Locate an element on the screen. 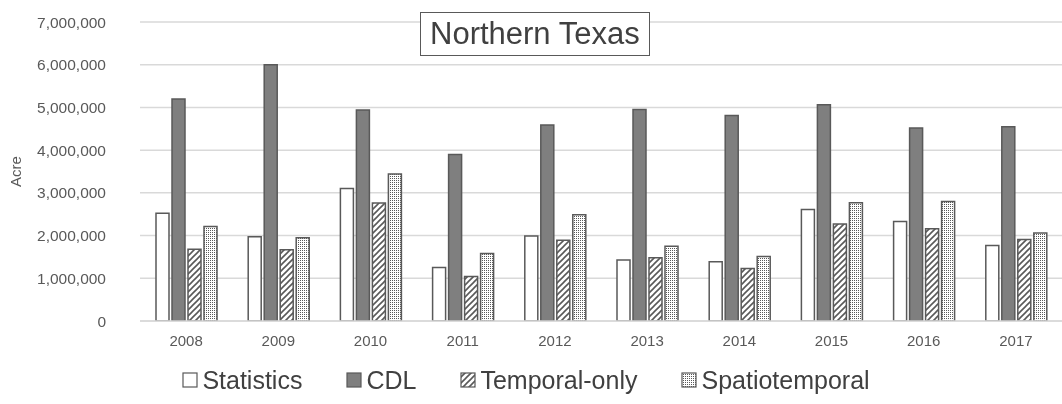 This screenshot has height=404, width=1062. y-tick-label: 5,000,000 is located at coordinates (72, 107).